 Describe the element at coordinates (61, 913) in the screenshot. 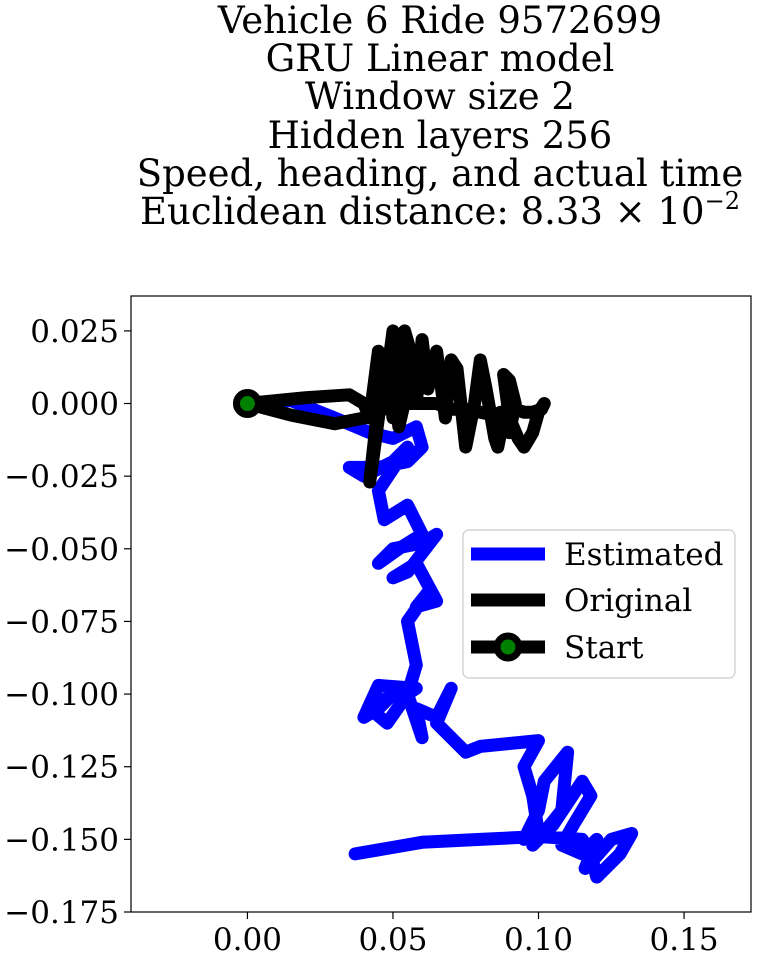

I see `y-tick-label: −0.175` at that location.